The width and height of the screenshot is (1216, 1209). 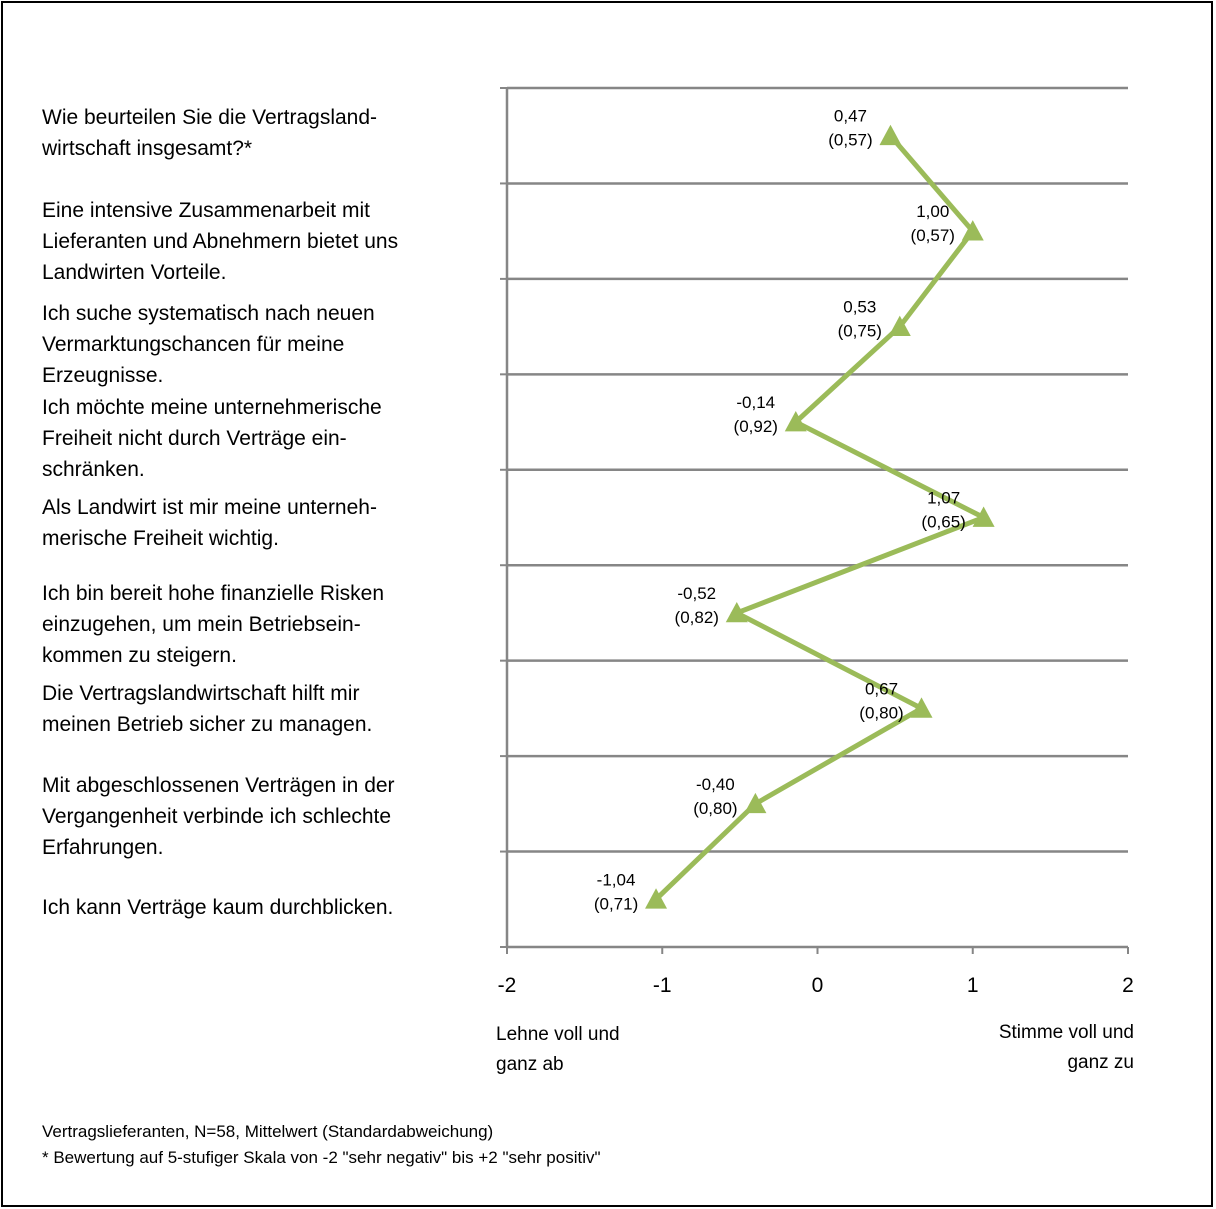 What do you see at coordinates (1128, 985) in the screenshot?
I see `x-tick-label: 2` at bounding box center [1128, 985].